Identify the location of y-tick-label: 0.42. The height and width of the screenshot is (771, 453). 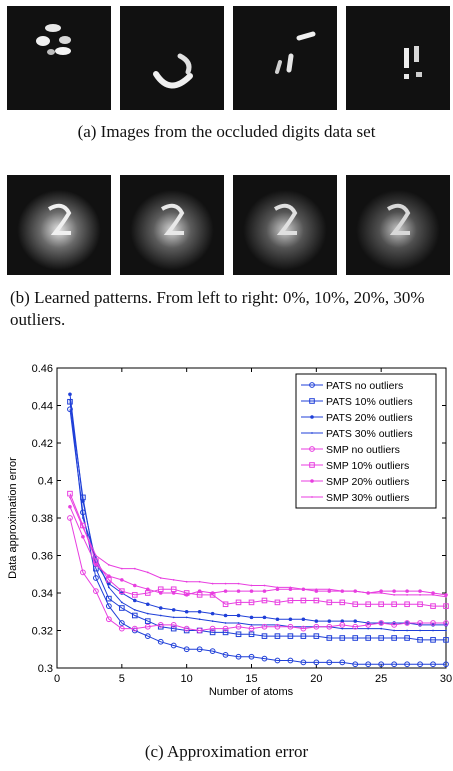
(42, 444).